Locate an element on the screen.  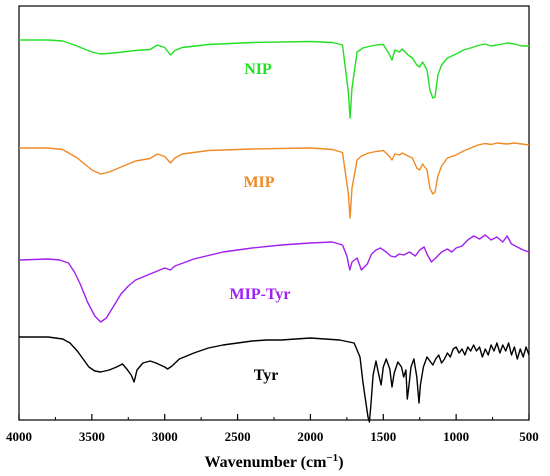
x-axis-title: Wavenumber (cm−1) is located at coordinates (273, 461).